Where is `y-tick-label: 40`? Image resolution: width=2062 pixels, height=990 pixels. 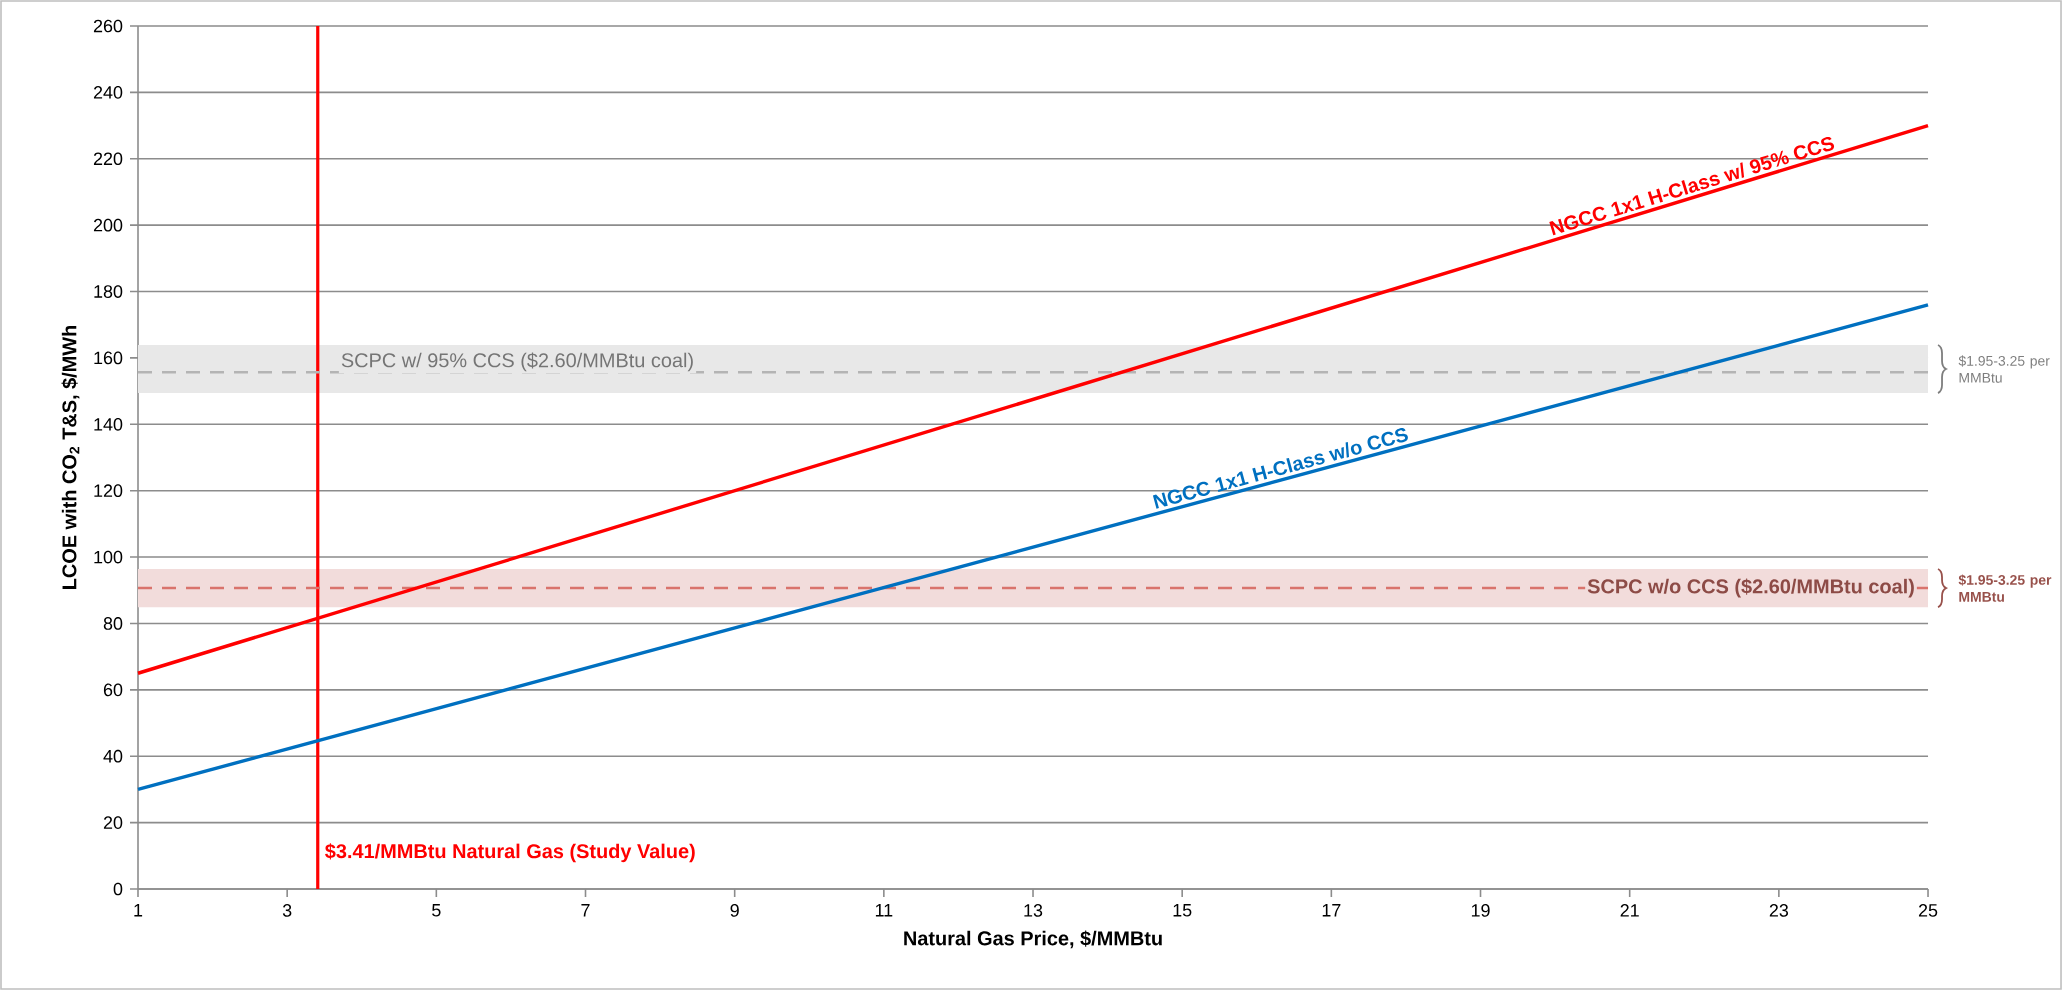
y-tick-label: 40 is located at coordinates (113, 756).